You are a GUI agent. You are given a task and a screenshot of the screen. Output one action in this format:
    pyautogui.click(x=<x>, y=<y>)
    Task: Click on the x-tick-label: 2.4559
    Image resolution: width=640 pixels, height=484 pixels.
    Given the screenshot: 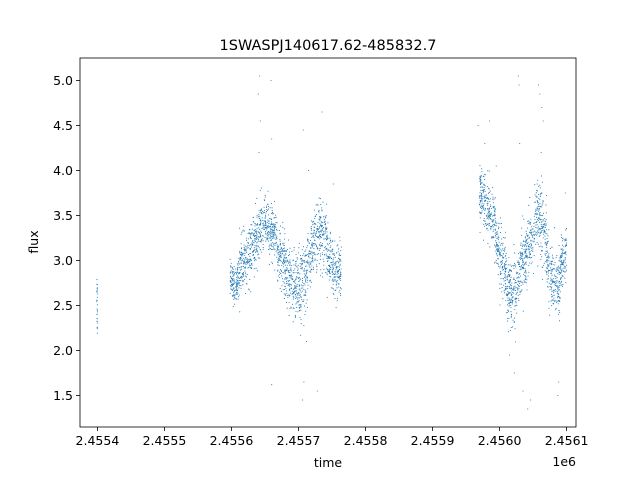 What is the action you would take?
    pyautogui.click(x=433, y=440)
    